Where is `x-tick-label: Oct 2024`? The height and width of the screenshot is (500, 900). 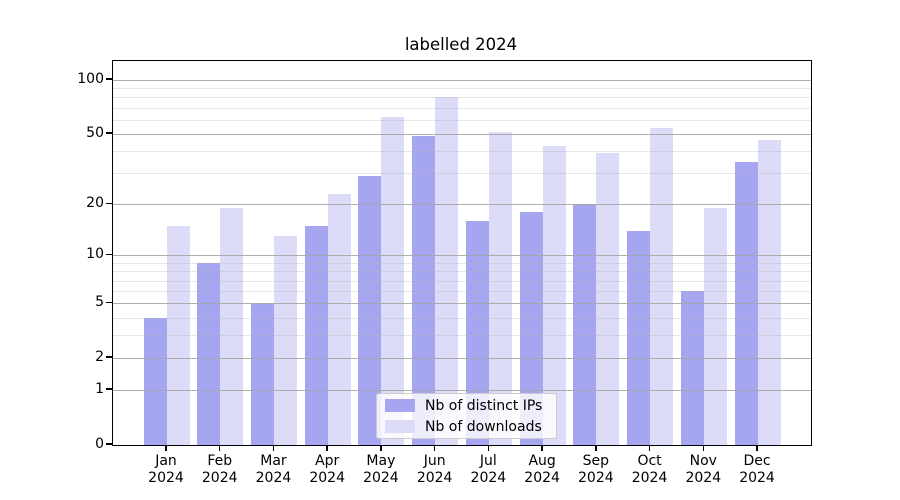 x-tick-label: Oct 2024 is located at coordinates (649, 469).